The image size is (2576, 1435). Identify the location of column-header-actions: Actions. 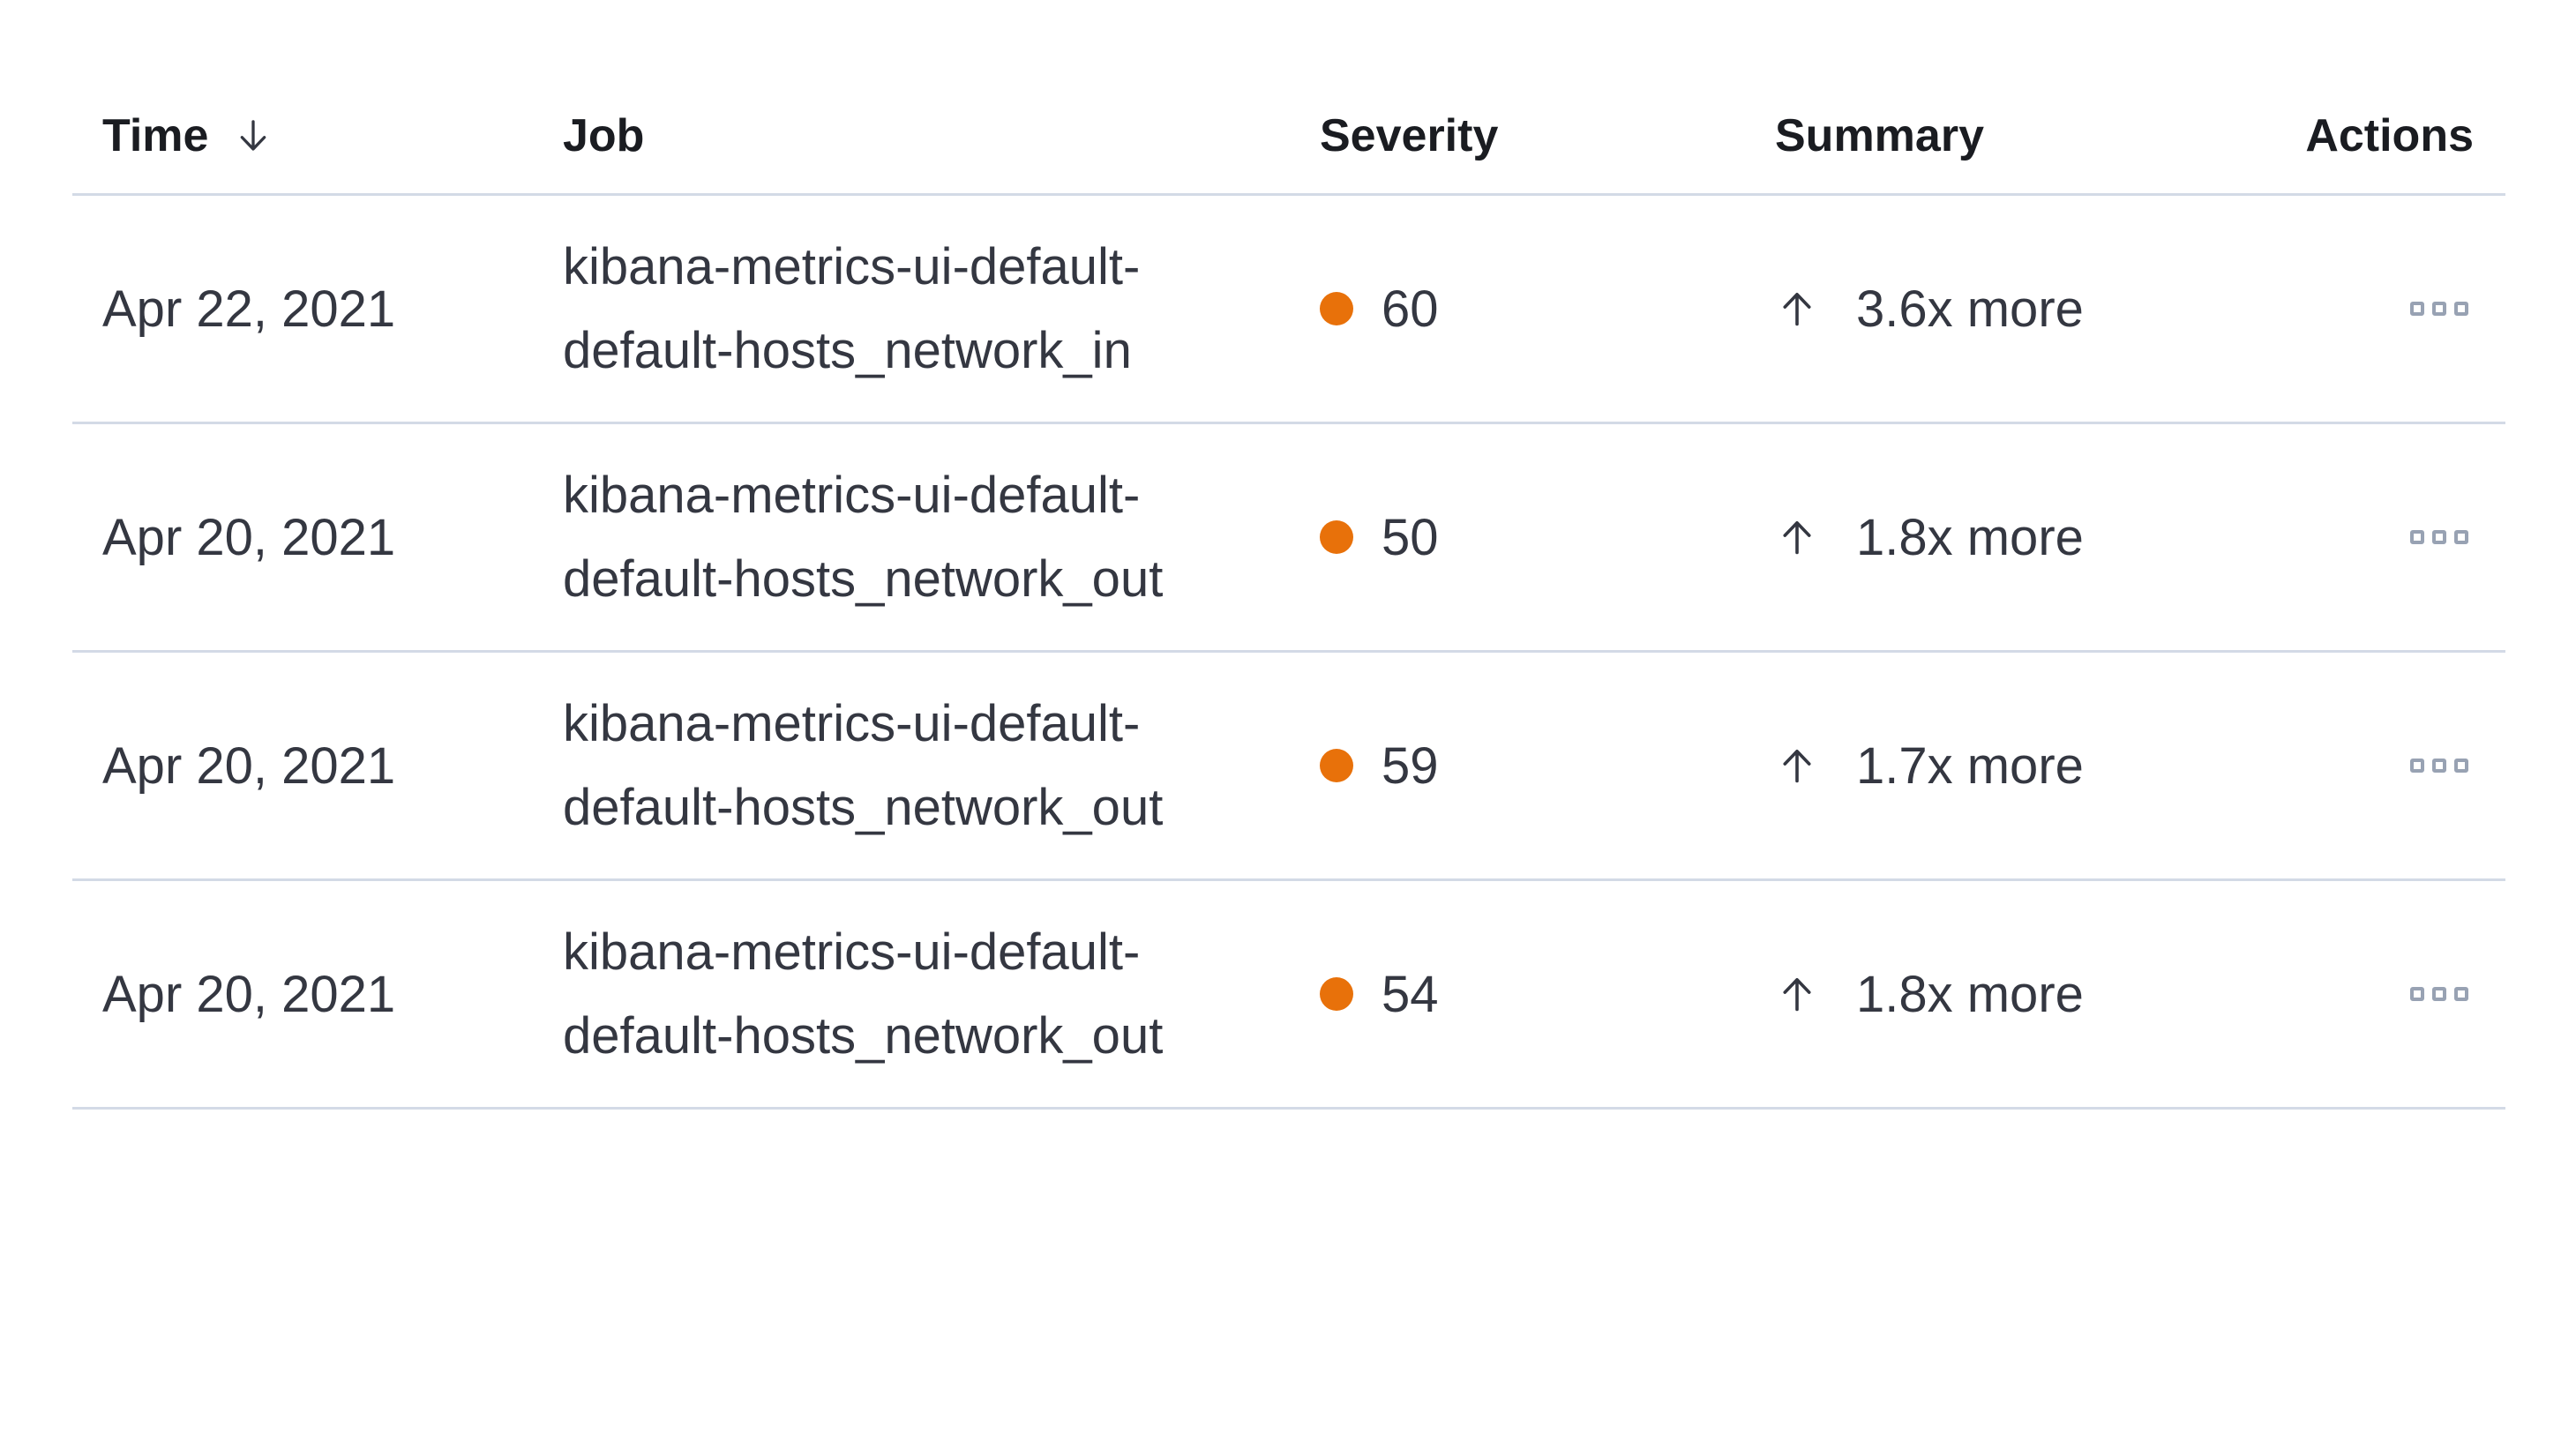
(2405, 136).